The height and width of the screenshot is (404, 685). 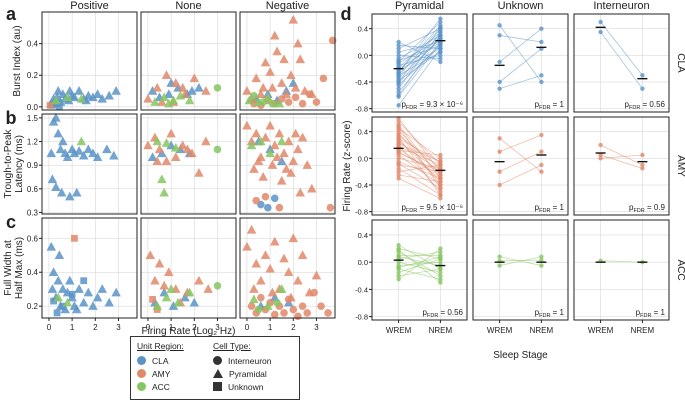 I want to click on legend-type-column: Cell Type: Interneuron Pyramidal Unknown, so click(x=242, y=367).